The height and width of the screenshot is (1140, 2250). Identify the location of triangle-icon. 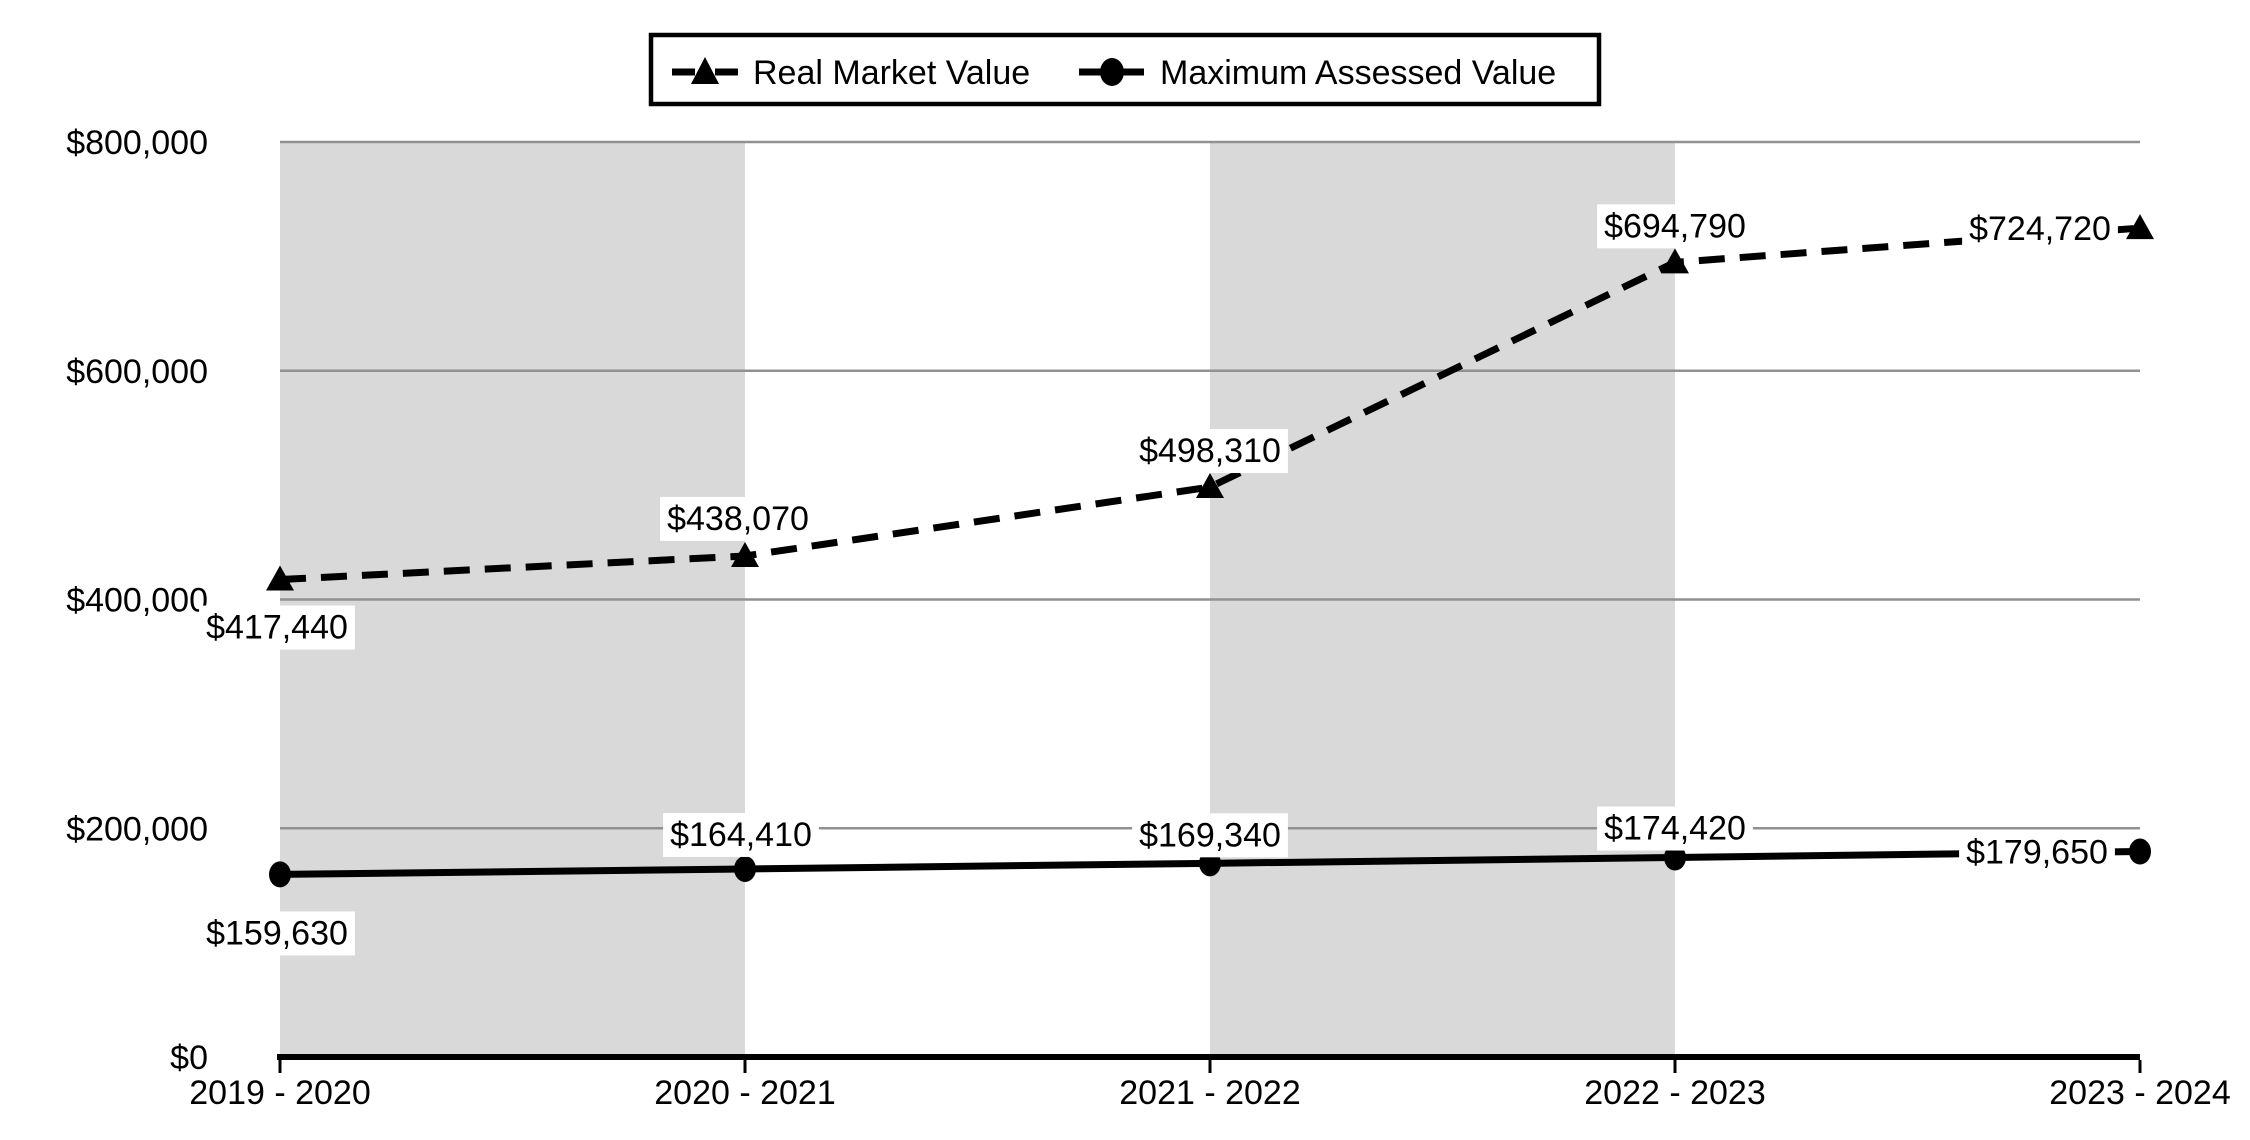
(705, 70).